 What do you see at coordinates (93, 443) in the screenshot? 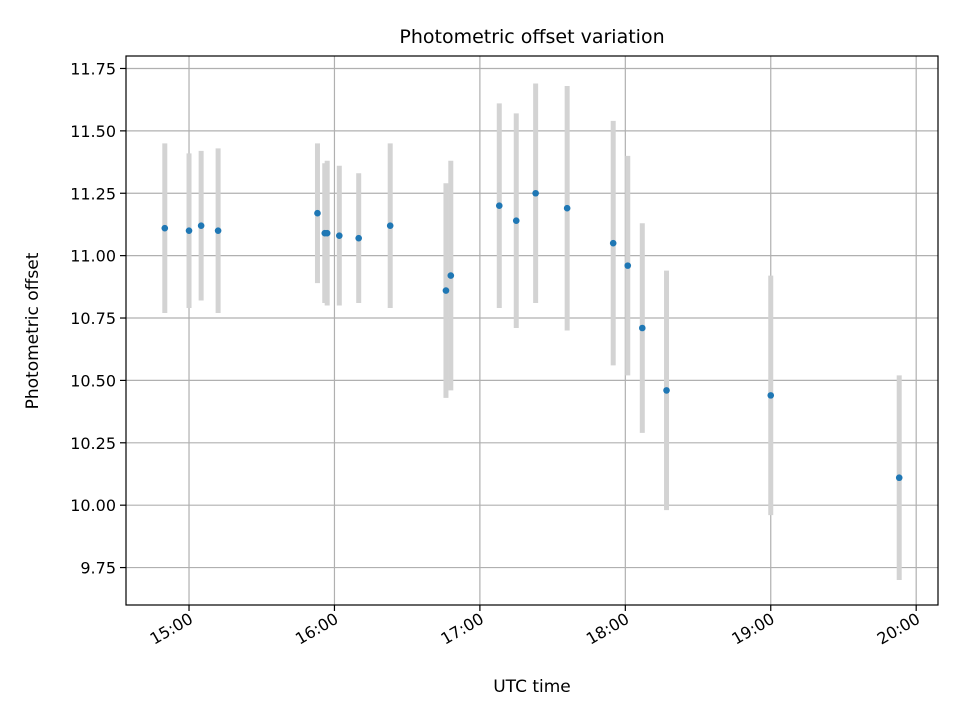
I see `y-tick-label: 10.25` at bounding box center [93, 443].